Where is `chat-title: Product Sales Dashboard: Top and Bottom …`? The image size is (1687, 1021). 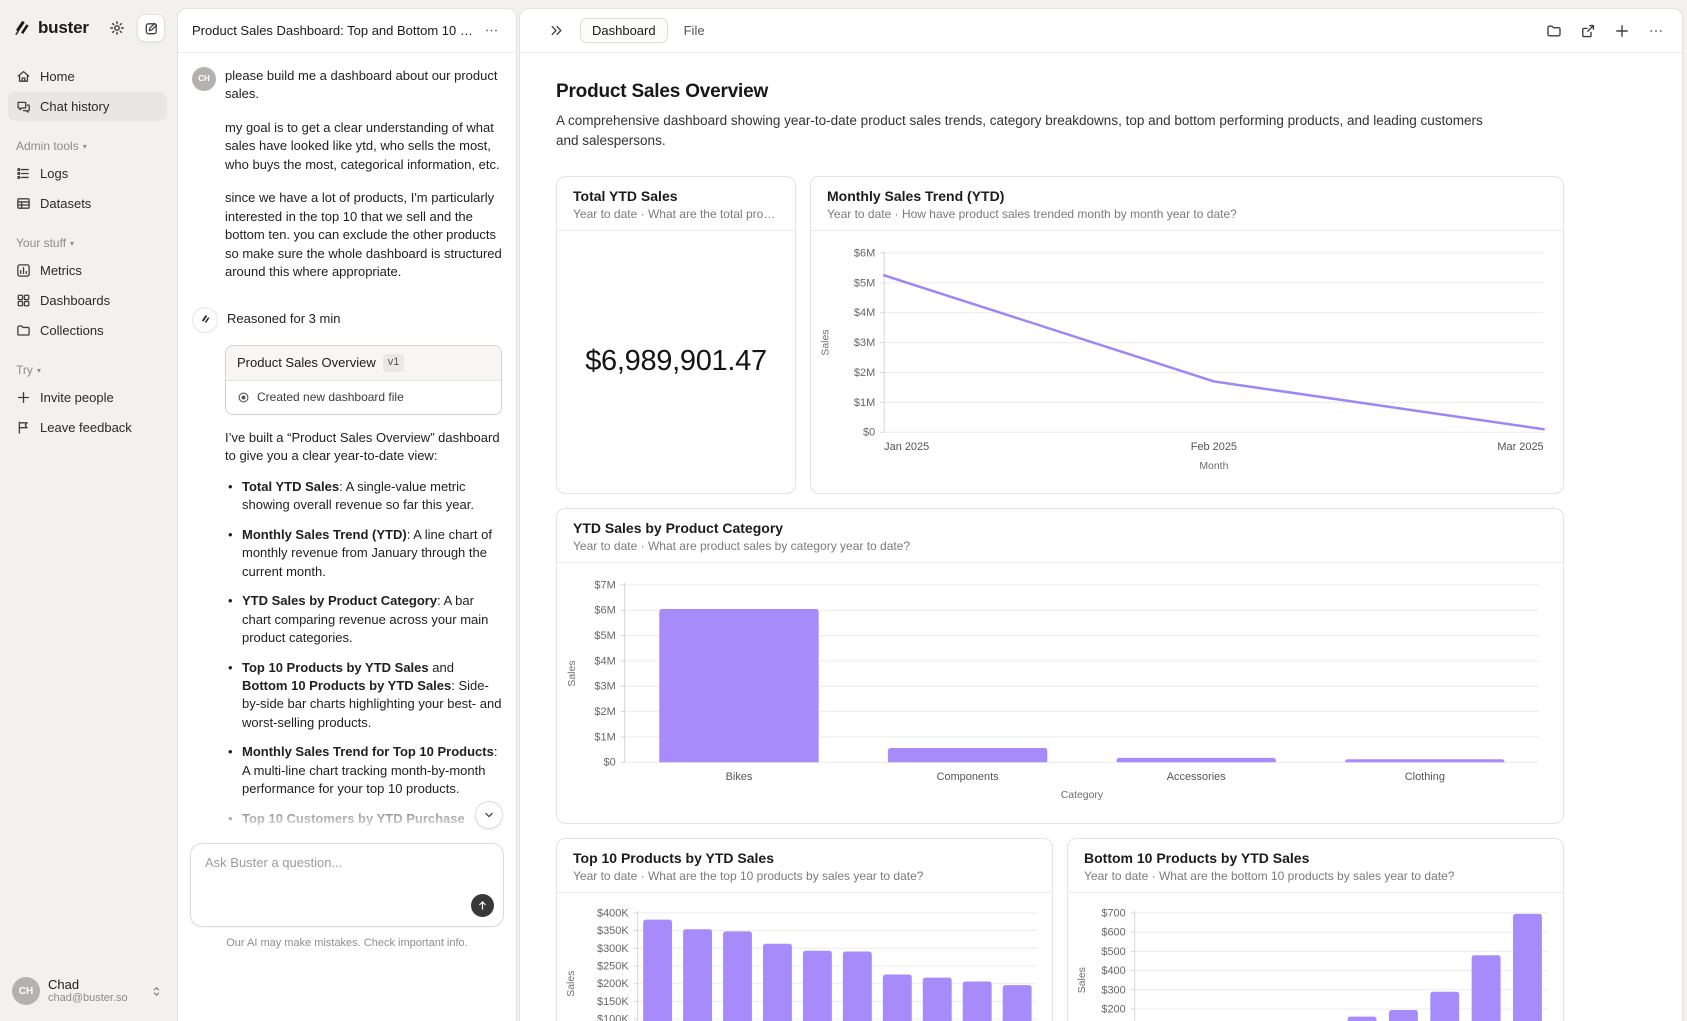
chat-title: Product Sales Dashboard: Top and Bottom … is located at coordinates (336, 30).